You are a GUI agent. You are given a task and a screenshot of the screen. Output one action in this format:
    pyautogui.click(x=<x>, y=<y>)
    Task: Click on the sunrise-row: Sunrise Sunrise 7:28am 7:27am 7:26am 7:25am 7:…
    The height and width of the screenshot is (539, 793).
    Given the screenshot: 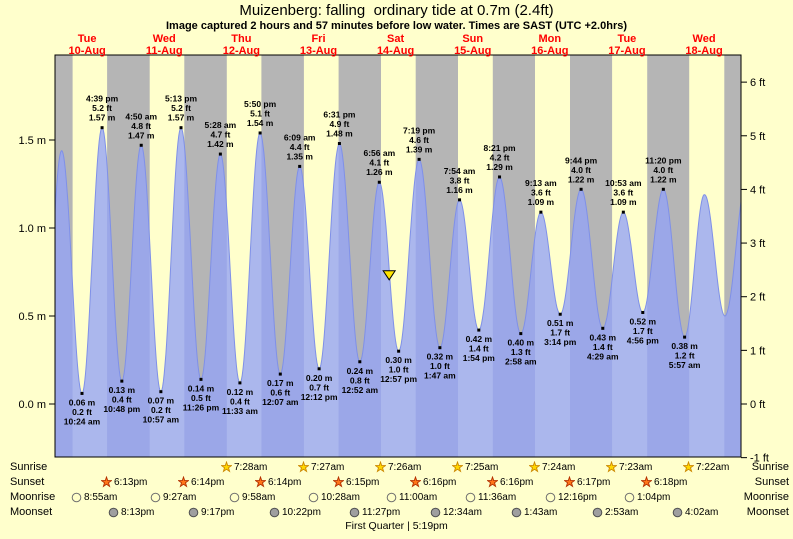 What is the action you would take?
    pyautogui.click(x=396, y=467)
    